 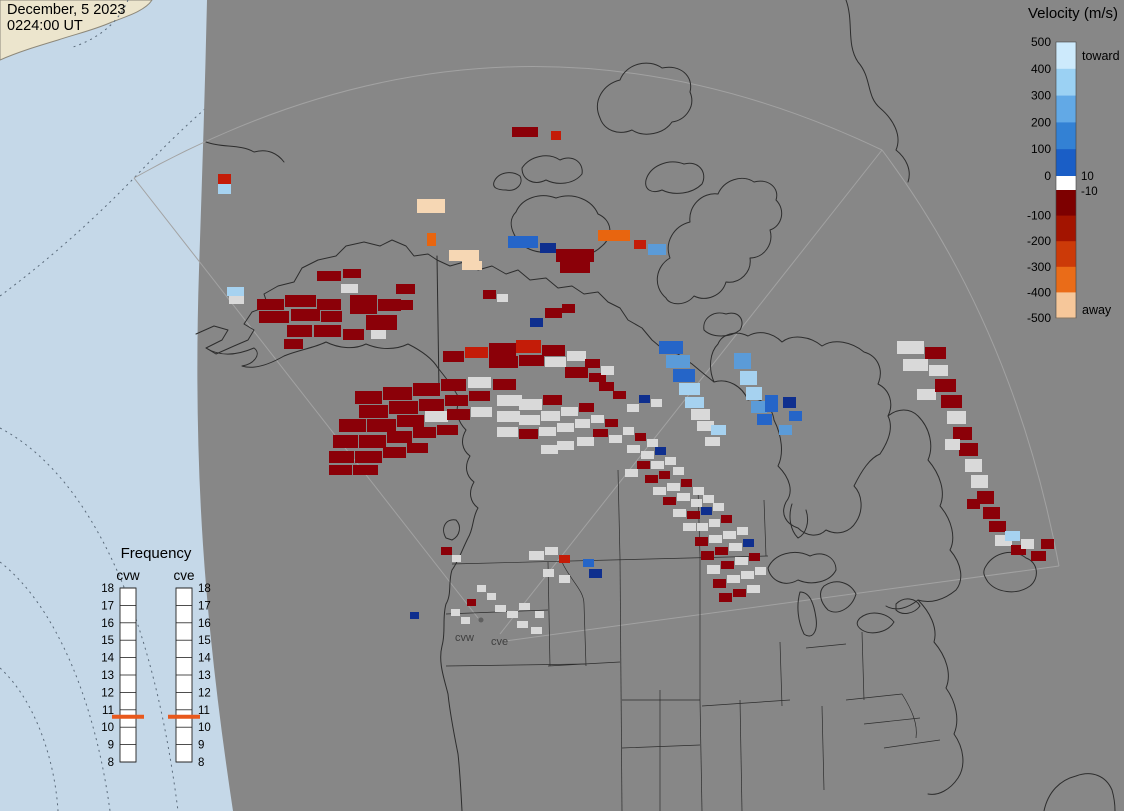 I want to click on svg-text: toward, so click(x=1101, y=56).